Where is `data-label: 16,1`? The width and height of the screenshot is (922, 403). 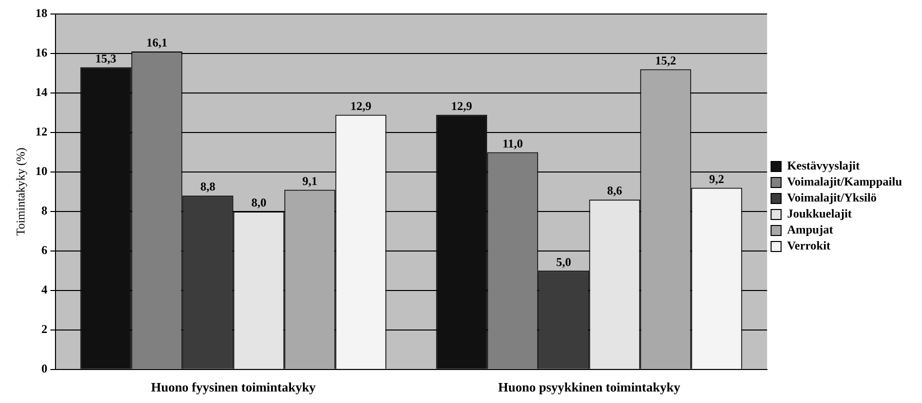
data-label: 16,1 is located at coordinates (157, 43).